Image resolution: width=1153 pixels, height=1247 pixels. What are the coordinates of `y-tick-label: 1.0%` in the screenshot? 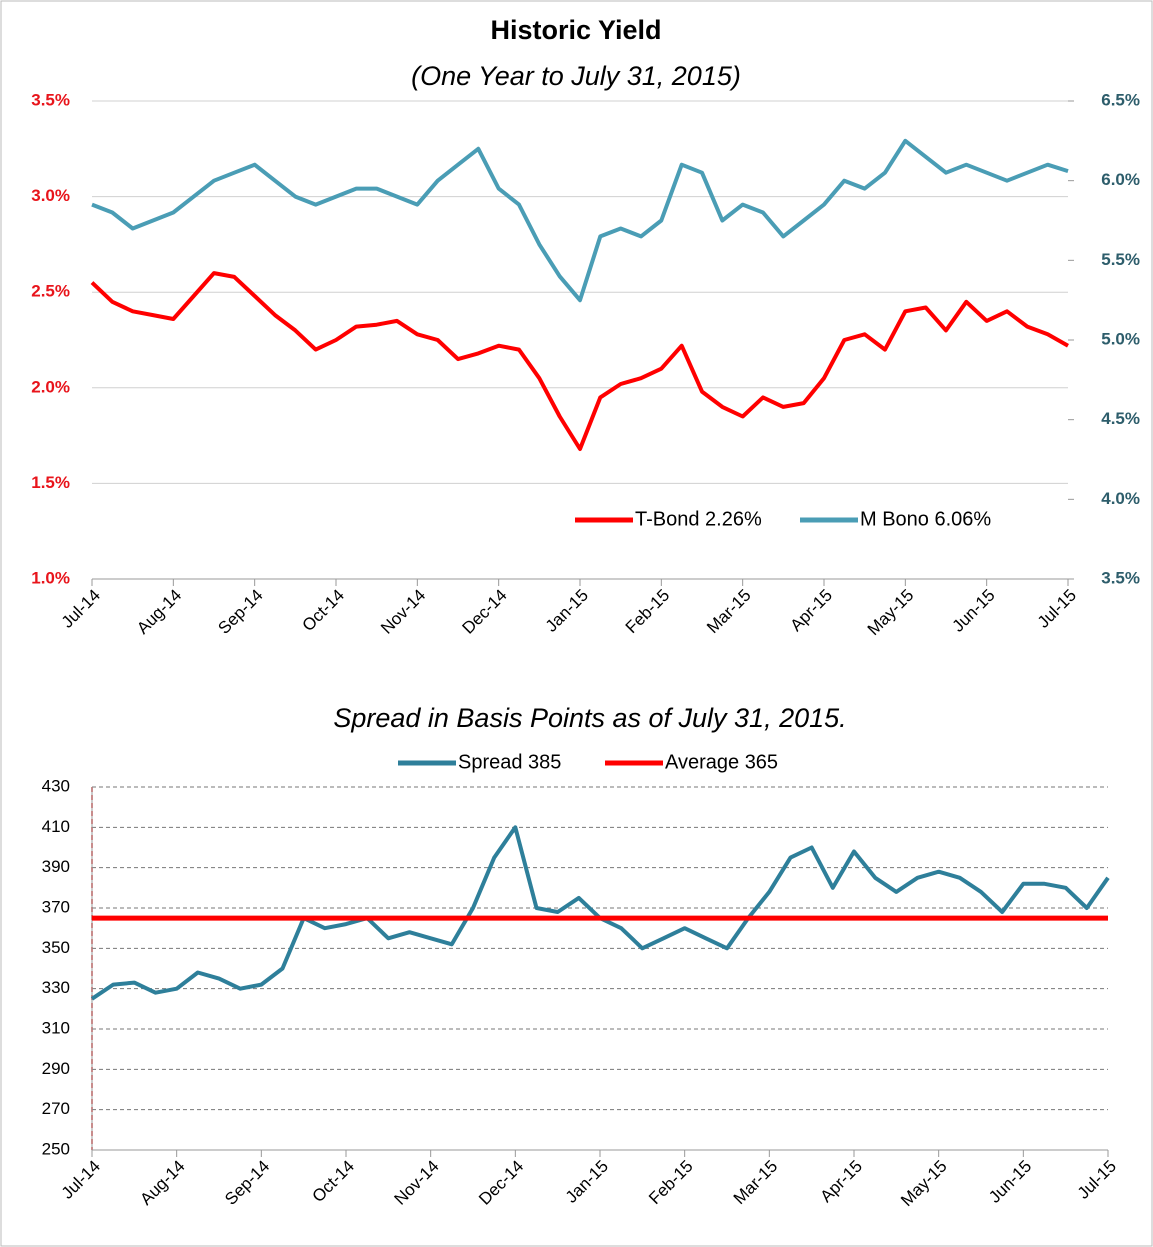 It's located at (50, 577).